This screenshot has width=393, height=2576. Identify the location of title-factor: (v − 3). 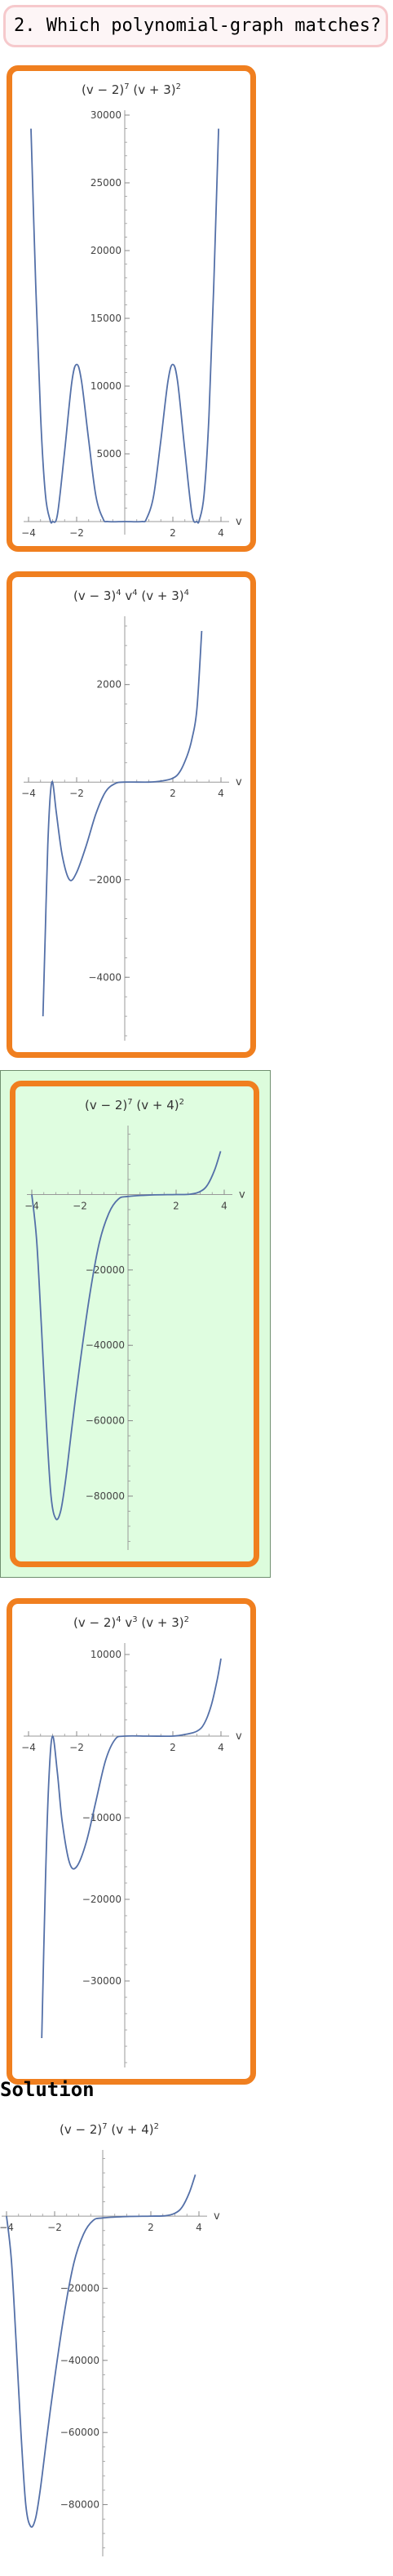
(94, 595).